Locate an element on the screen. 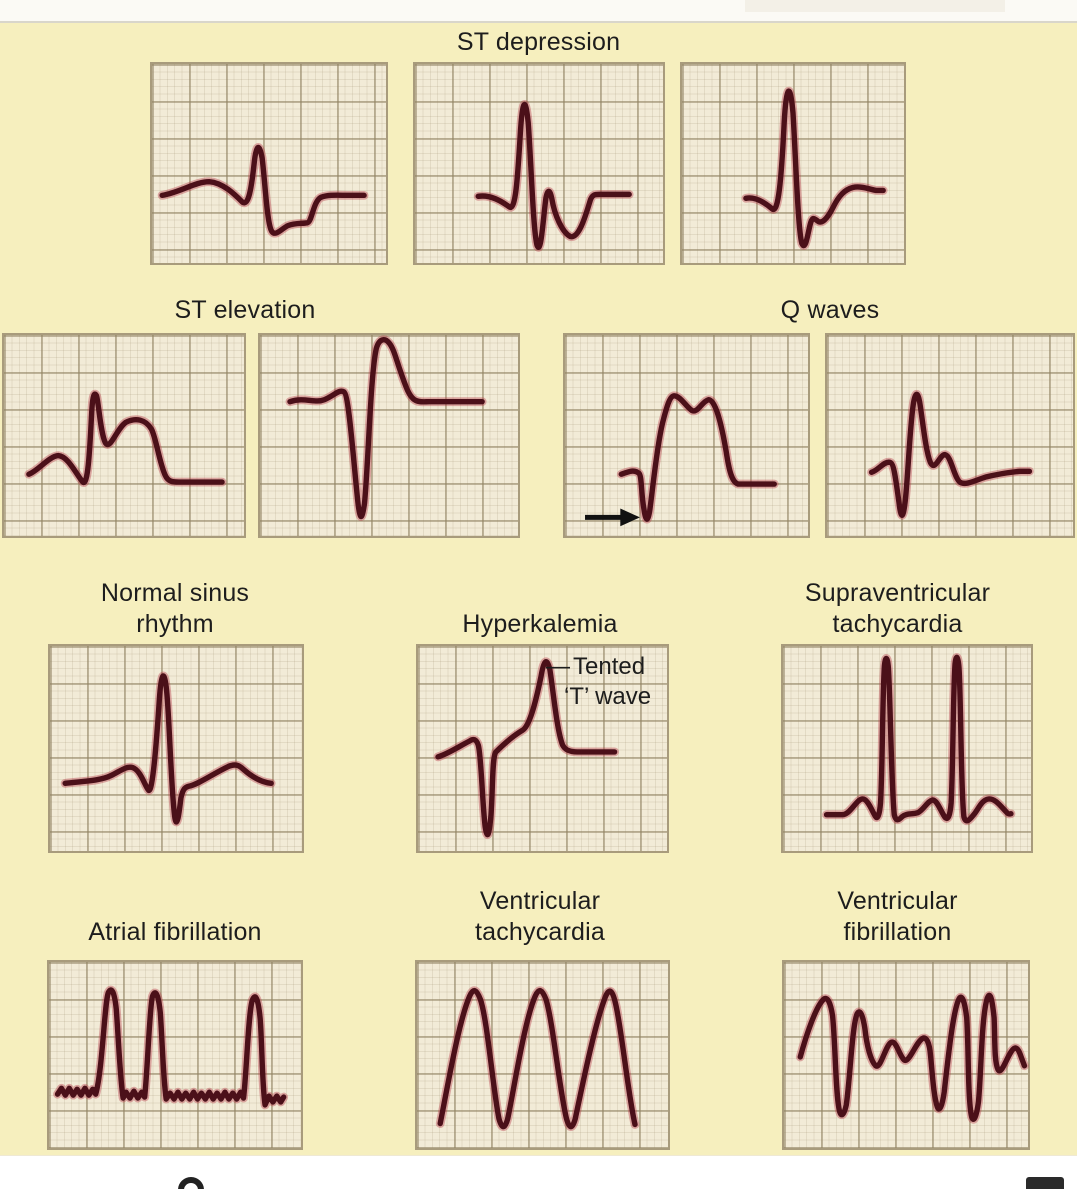 The width and height of the screenshot is (1077, 1189). normal-sinus-rhythm-label: Normal sinus rhythm is located at coordinates (175, 608).